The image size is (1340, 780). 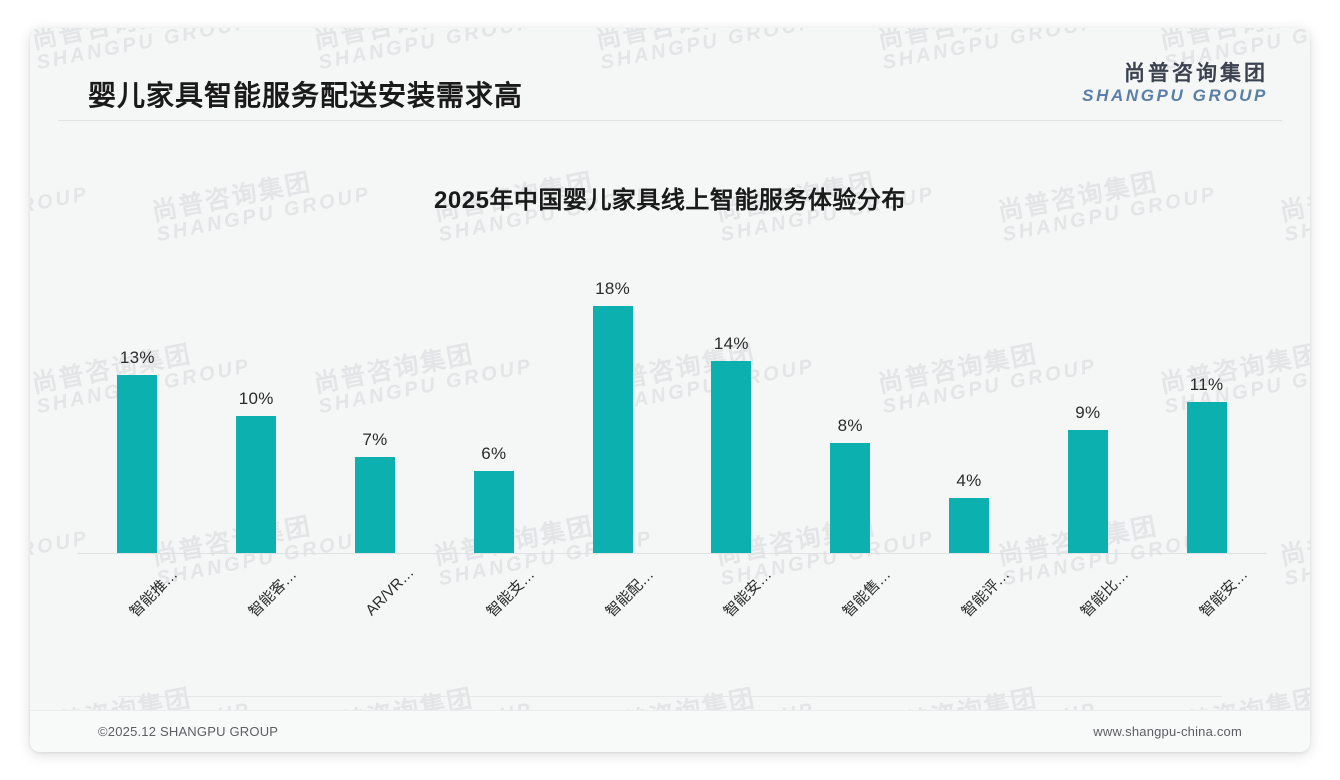 I want to click on bar-value-label: 11%, so click(x=1206, y=385).